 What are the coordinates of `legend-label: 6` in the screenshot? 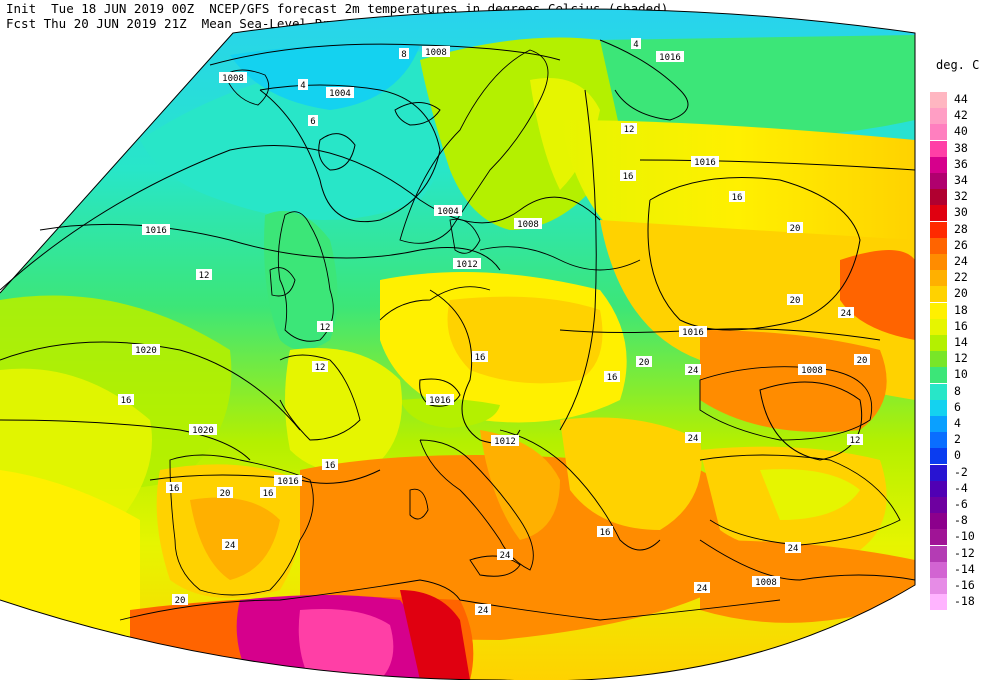 It's located at (957, 406).